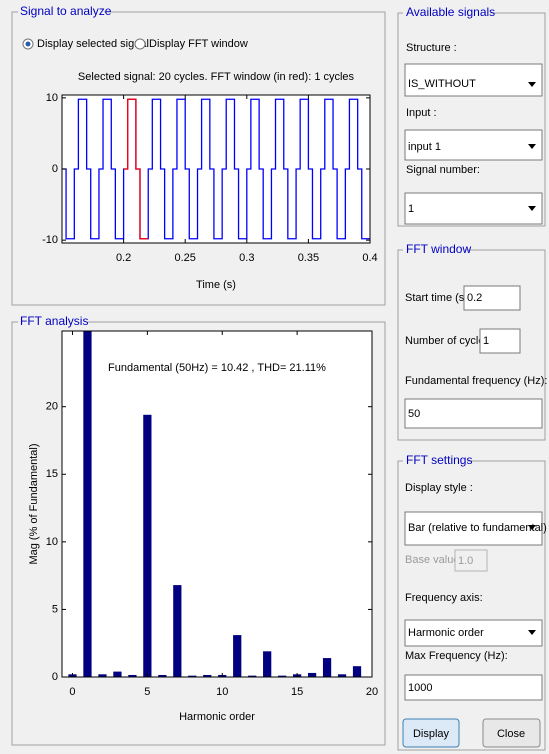 The width and height of the screenshot is (549, 754). I want to click on input-value: 1.0, so click(465, 561).